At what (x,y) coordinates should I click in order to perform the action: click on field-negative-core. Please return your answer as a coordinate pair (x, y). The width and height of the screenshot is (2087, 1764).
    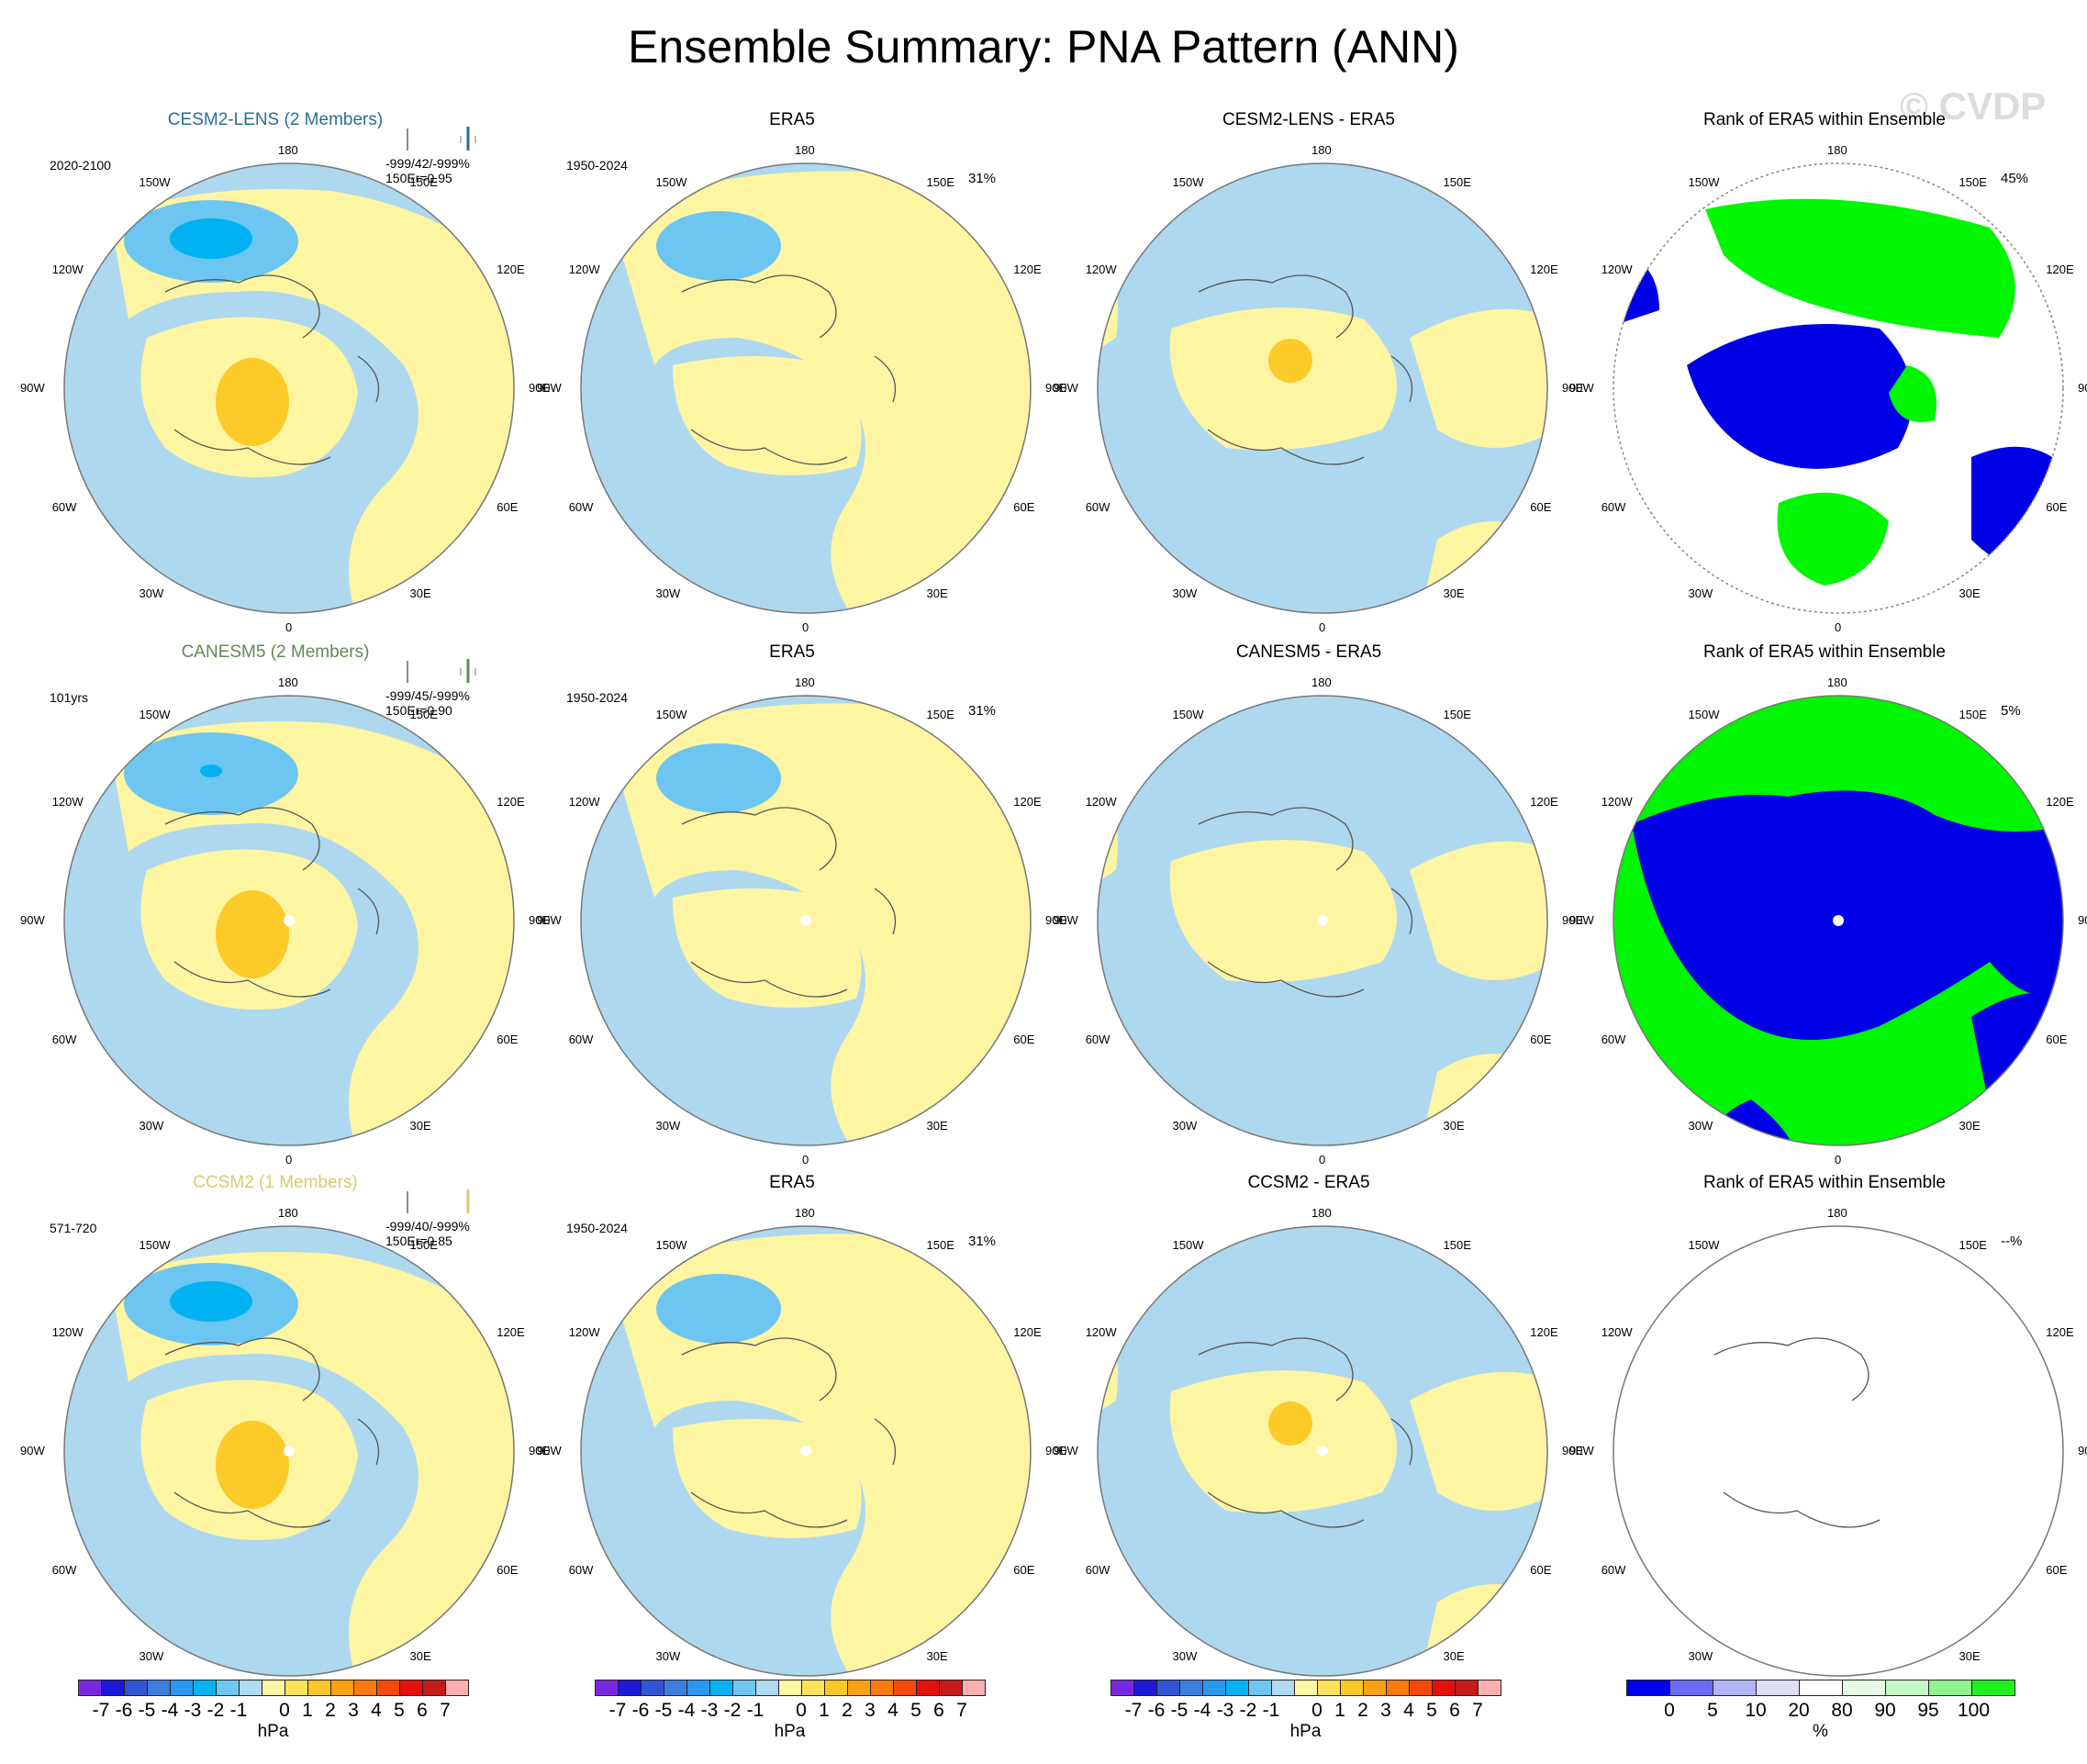
    Looking at the image, I should click on (211, 771).